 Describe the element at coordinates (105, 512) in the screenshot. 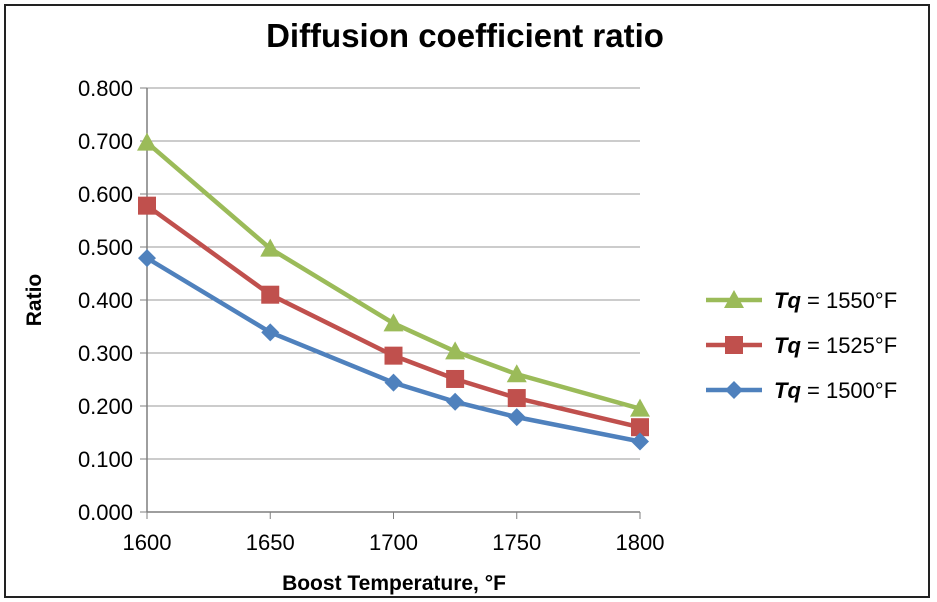

I see `y-tick-label: 0.000` at that location.